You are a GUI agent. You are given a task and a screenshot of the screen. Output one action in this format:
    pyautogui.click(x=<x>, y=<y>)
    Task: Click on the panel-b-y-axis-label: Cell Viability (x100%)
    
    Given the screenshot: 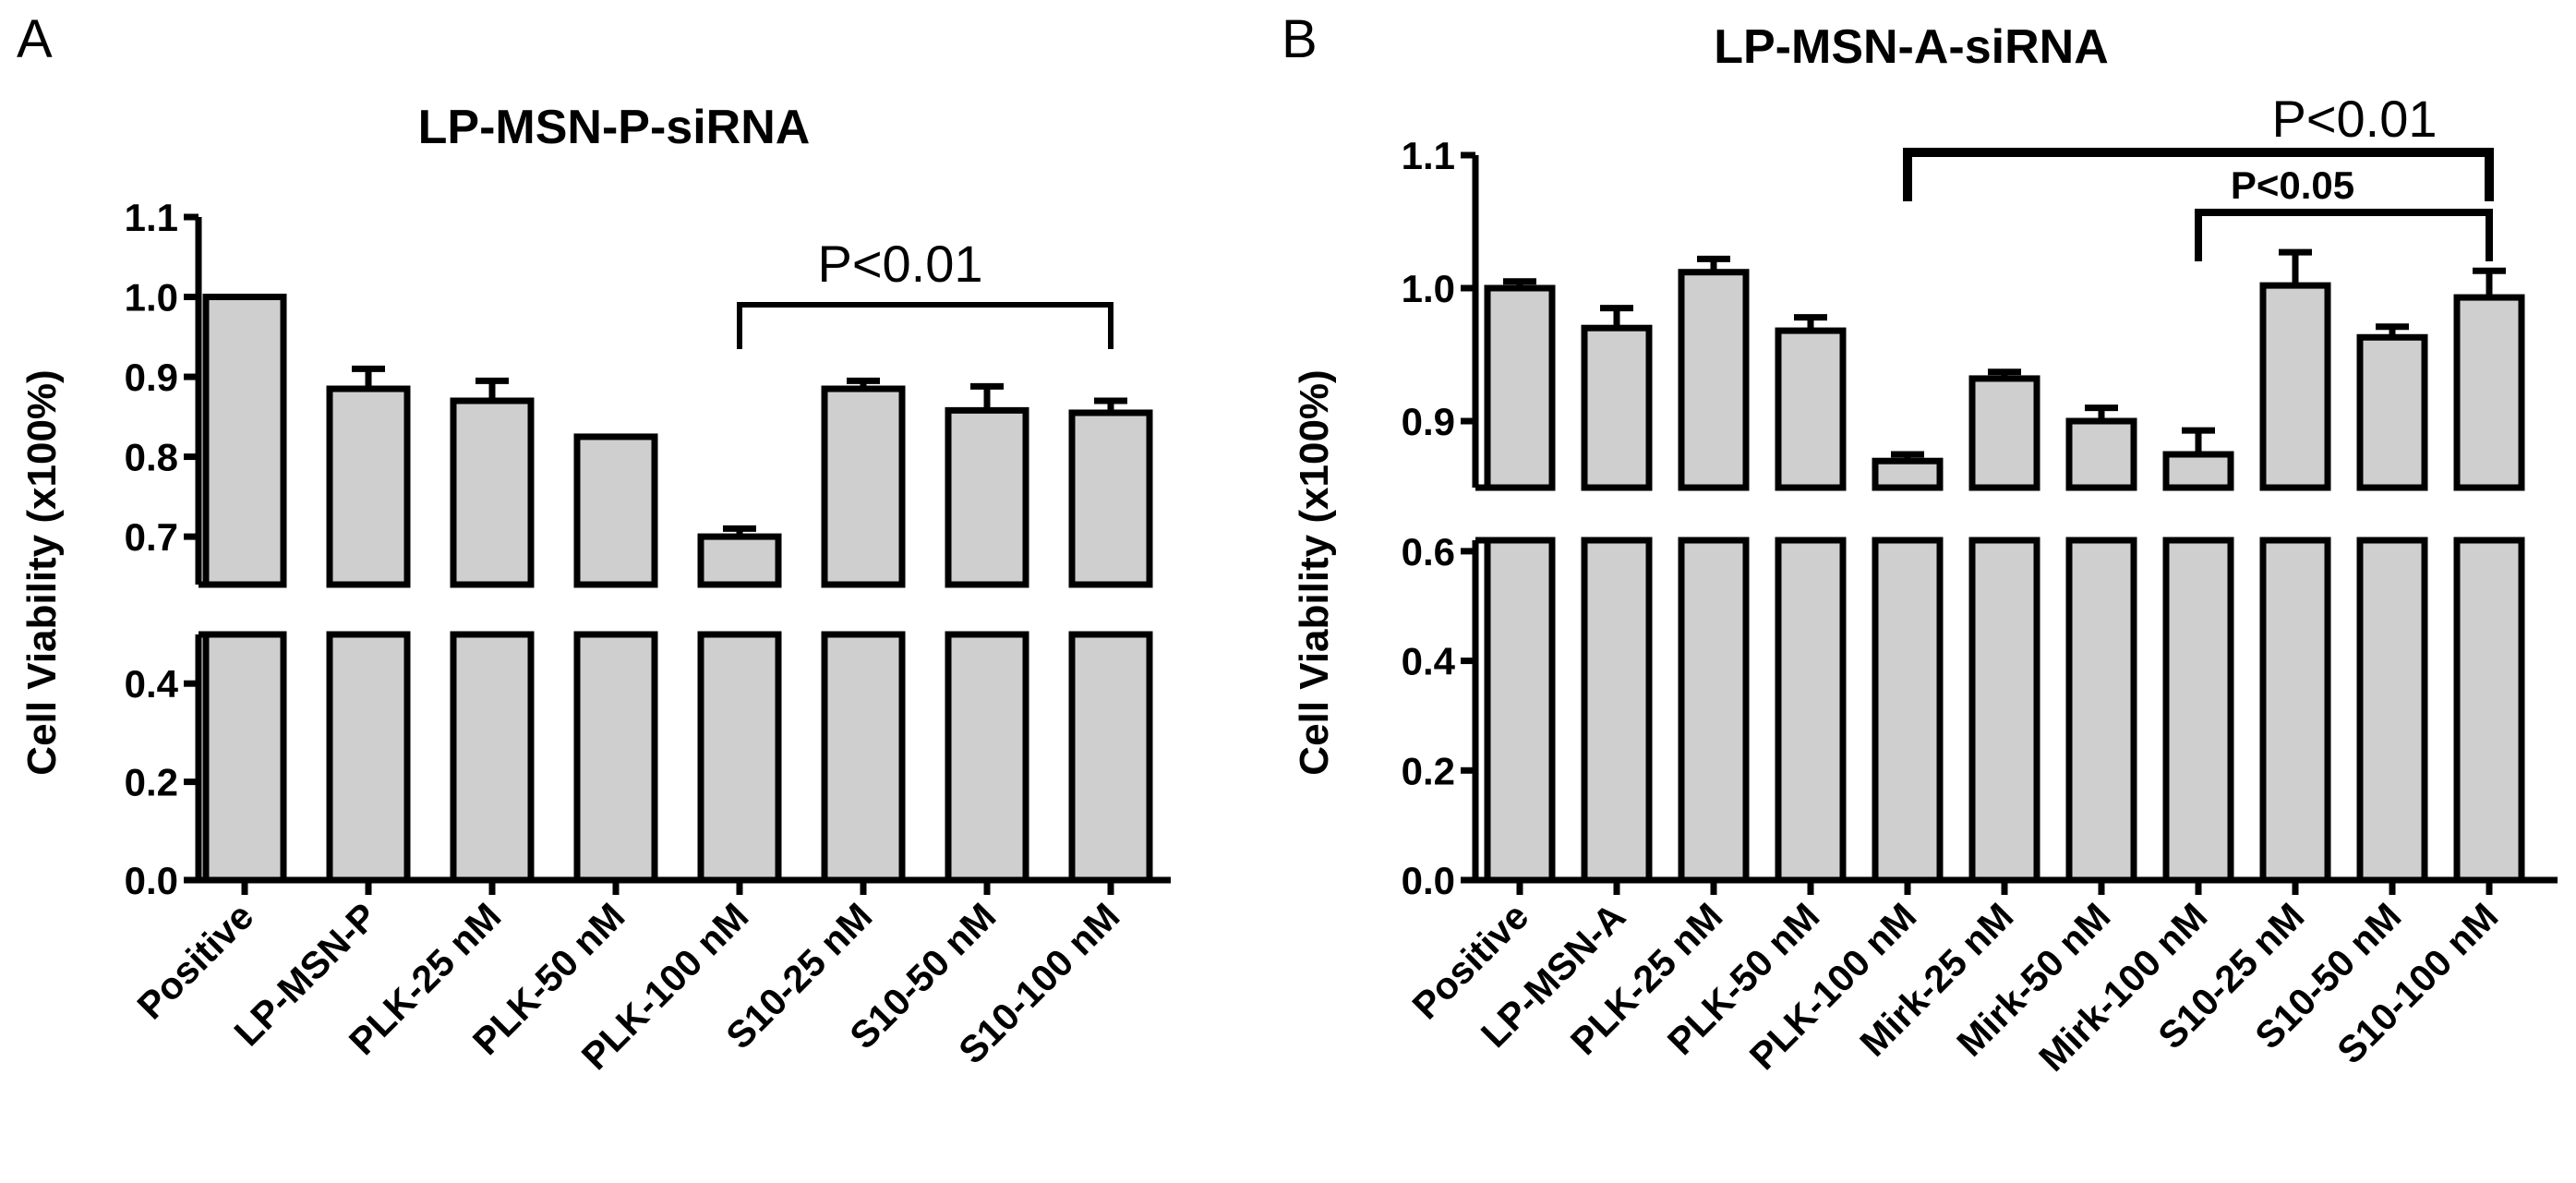 What is the action you would take?
    pyautogui.click(x=1314, y=572)
    